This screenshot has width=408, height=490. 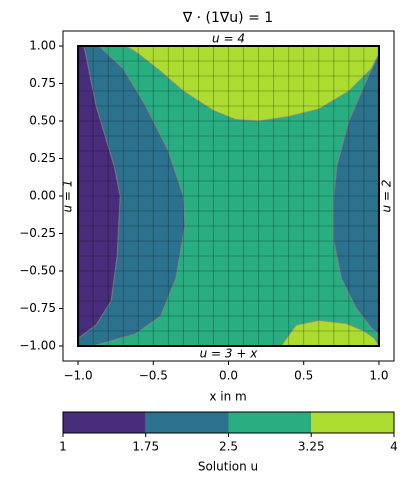 I want to click on colorbar-label: Solution u, so click(x=228, y=467).